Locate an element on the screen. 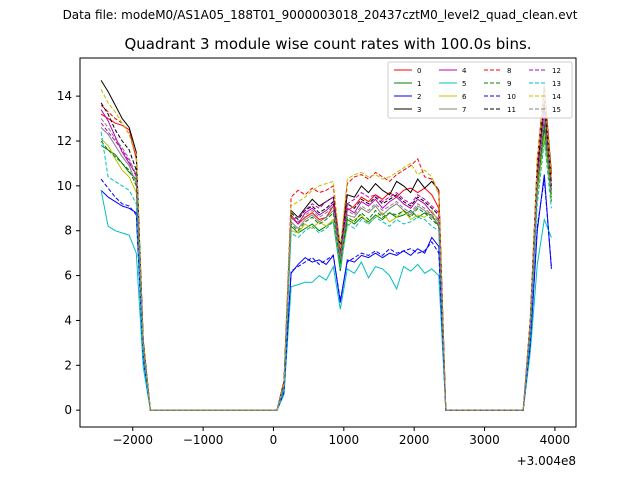  legend-label: 4 is located at coordinates (464, 71).